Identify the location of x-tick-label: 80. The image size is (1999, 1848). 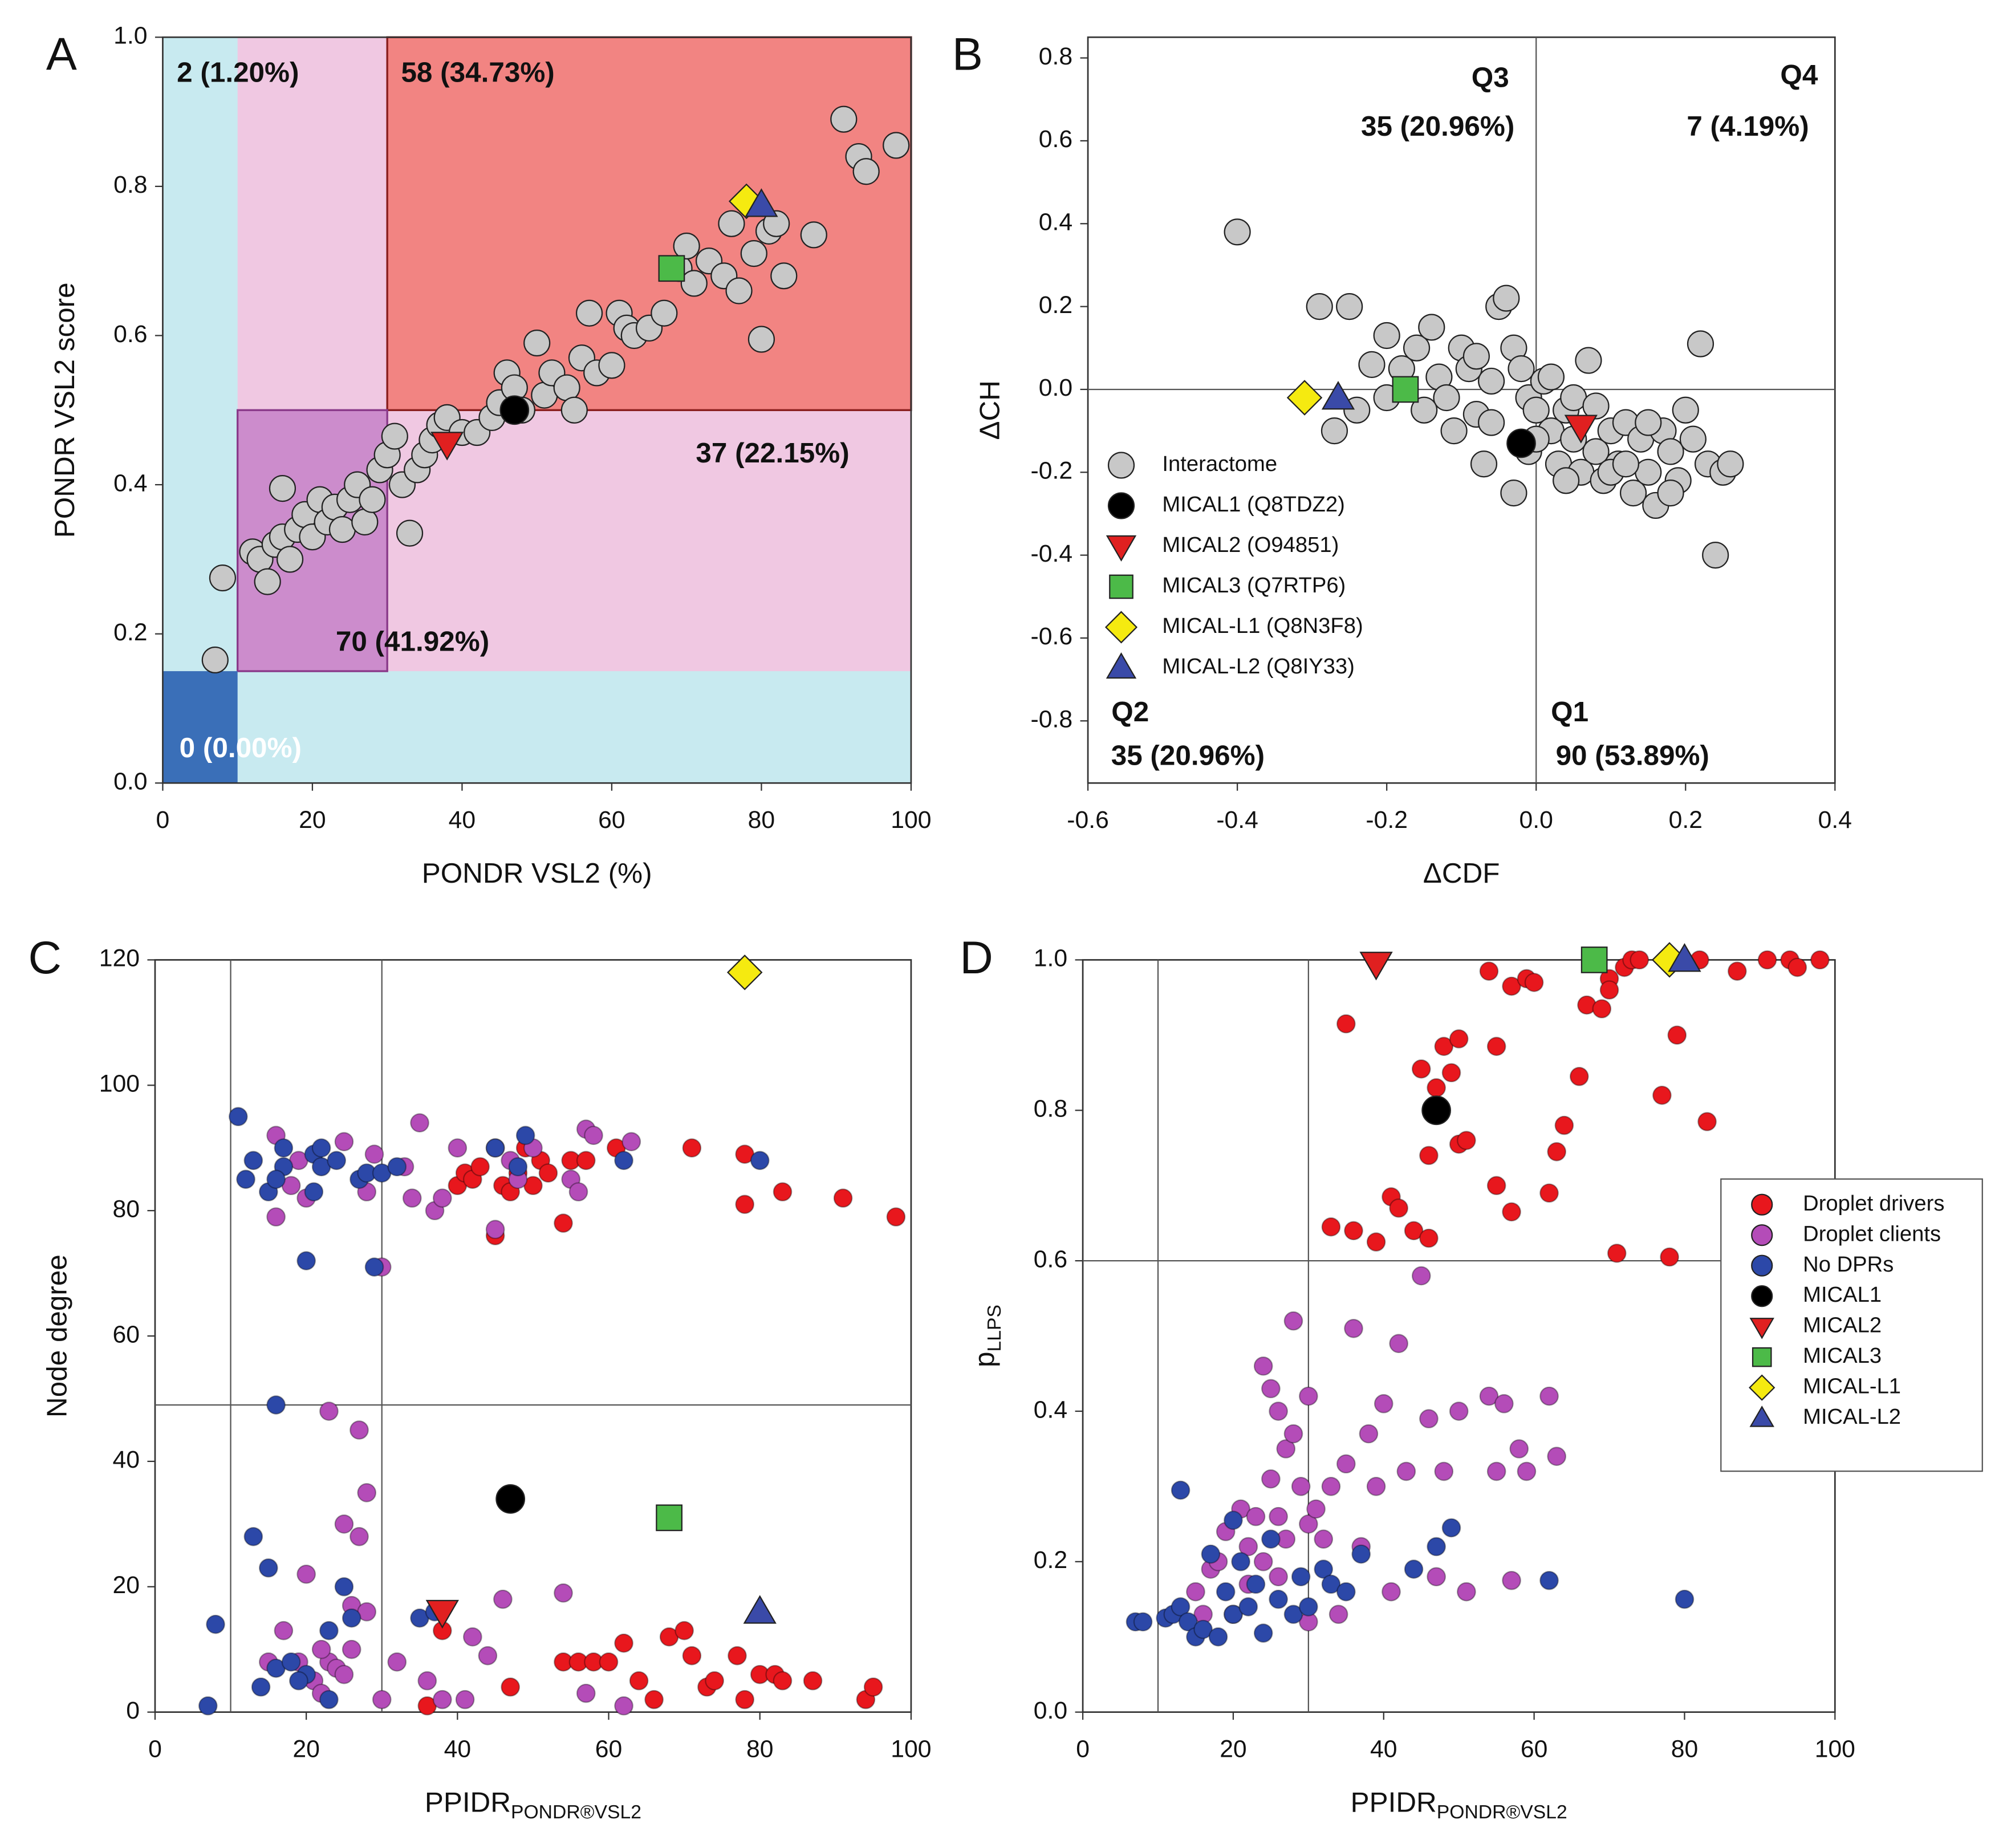
(761, 820).